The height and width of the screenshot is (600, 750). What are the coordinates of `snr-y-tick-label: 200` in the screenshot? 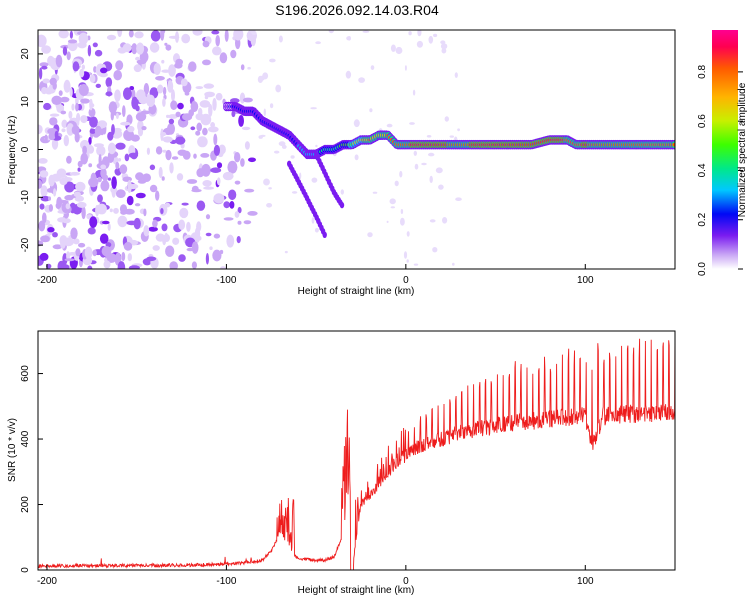 It's located at (25, 504).